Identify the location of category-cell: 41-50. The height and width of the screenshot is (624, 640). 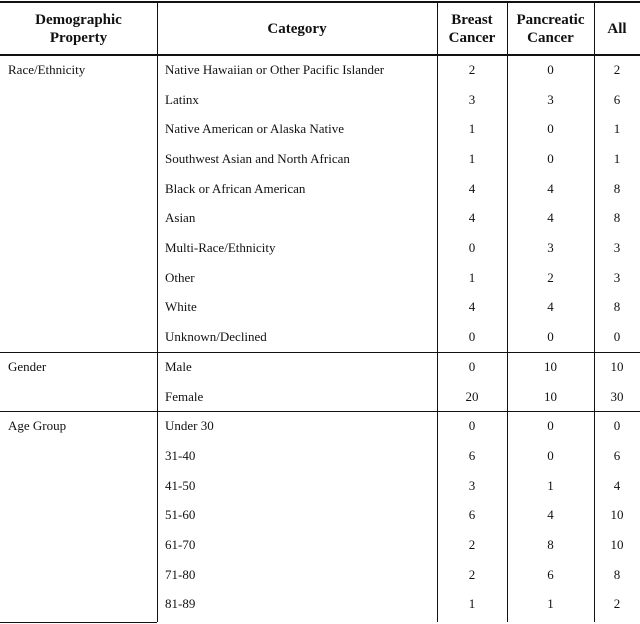
(180, 485).